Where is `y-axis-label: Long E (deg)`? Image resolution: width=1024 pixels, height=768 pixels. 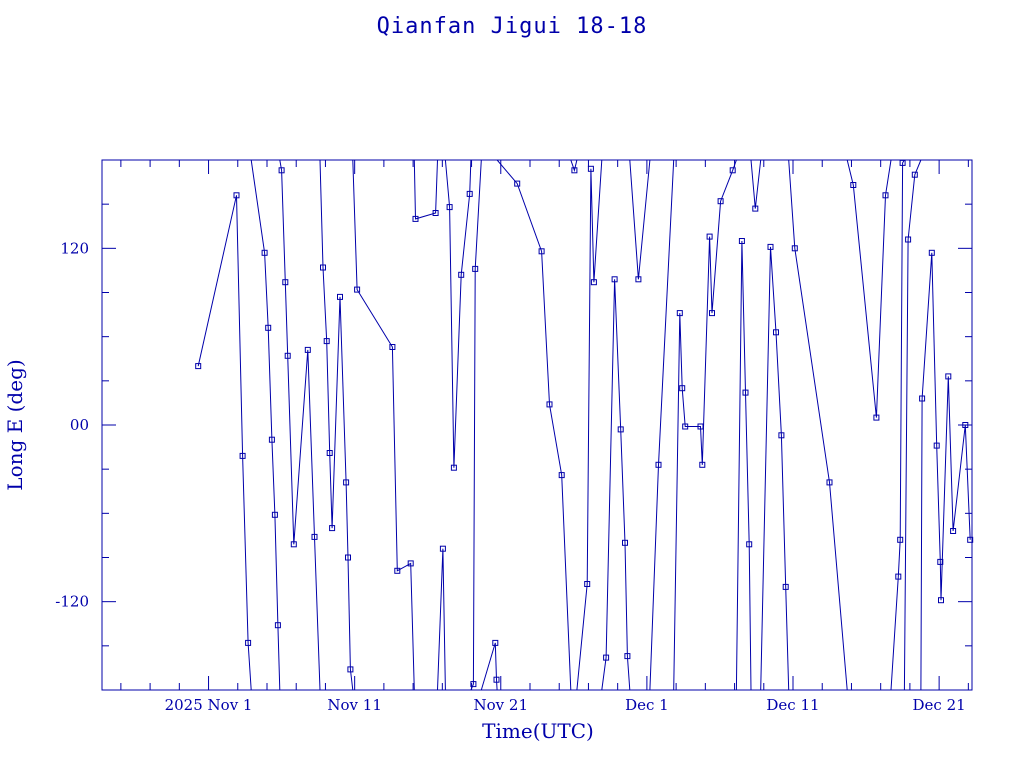
y-axis-label: Long E (deg) is located at coordinates (15, 424).